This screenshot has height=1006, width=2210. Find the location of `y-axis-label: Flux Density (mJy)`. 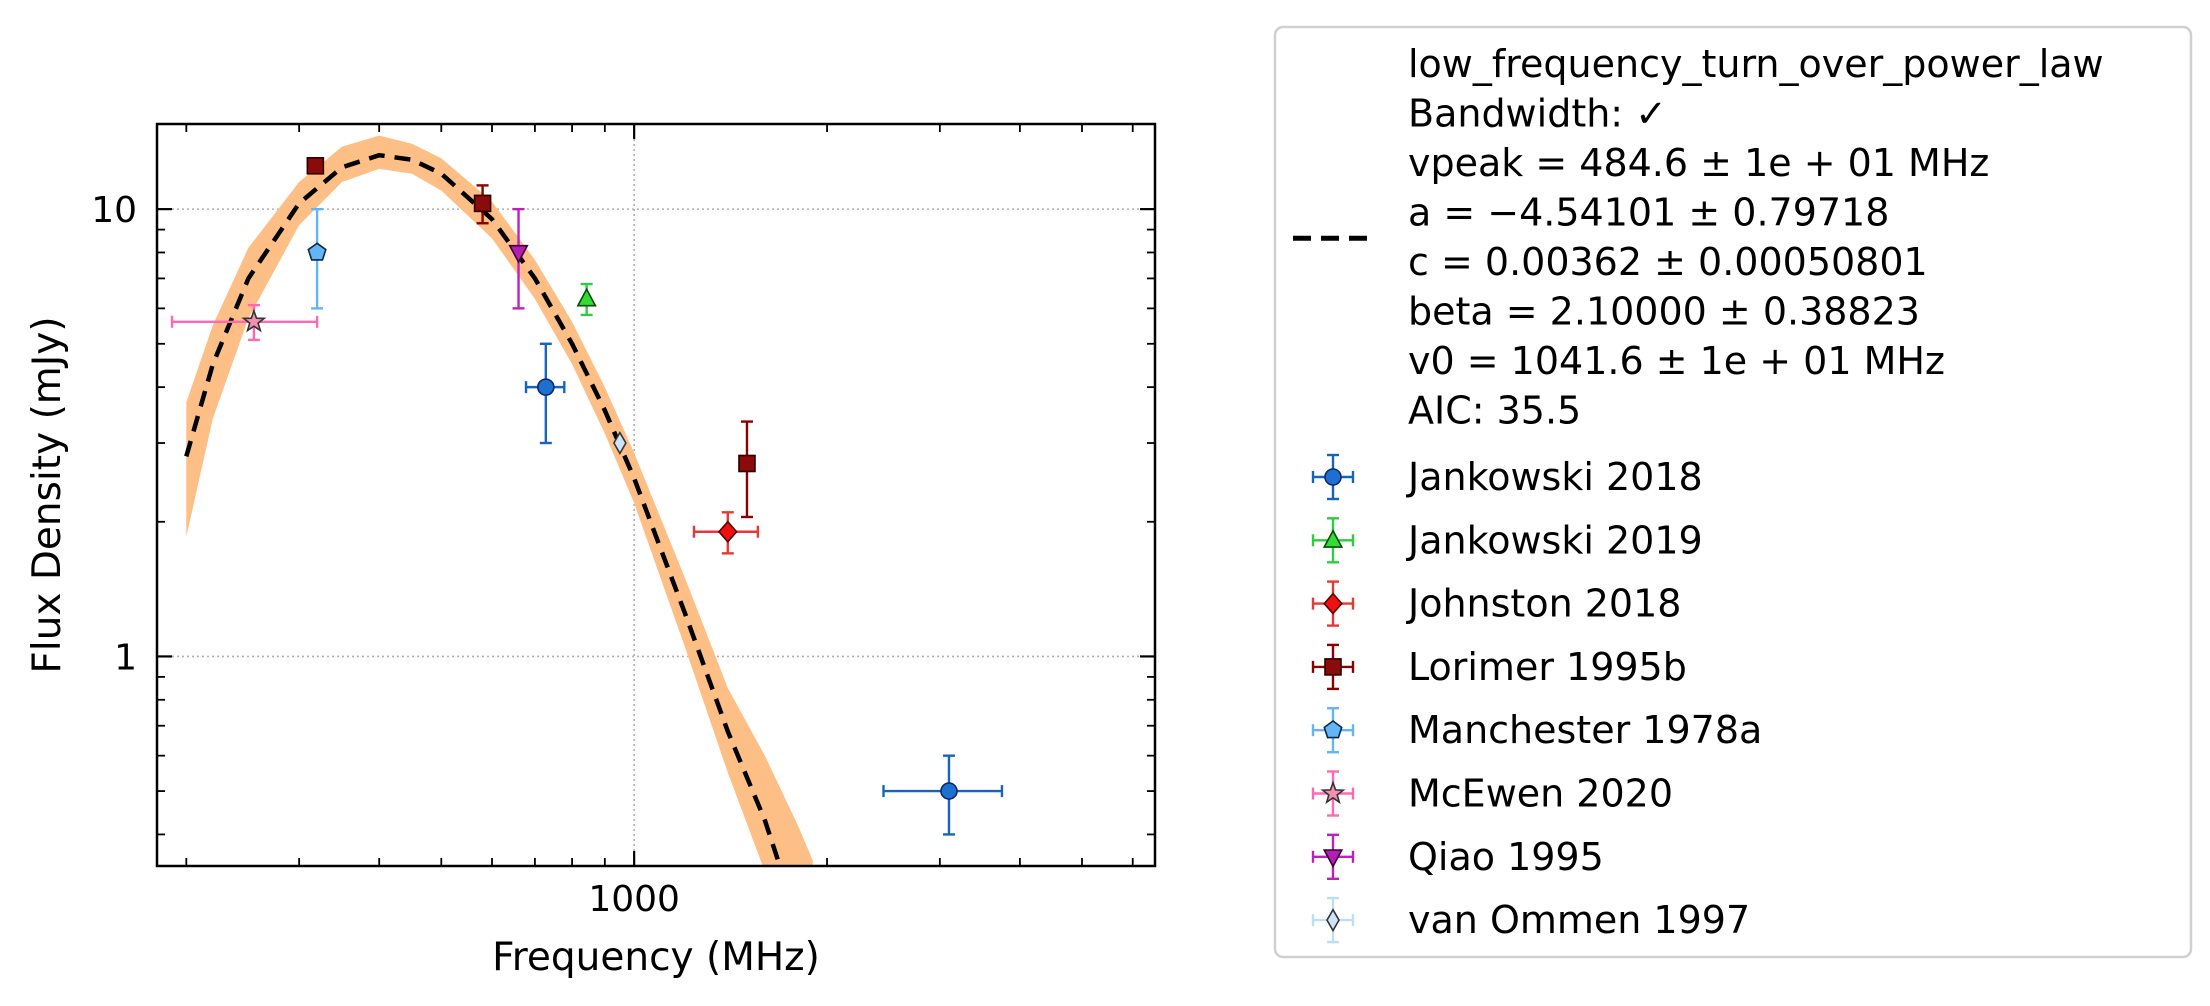

y-axis-label: Flux Density (mJy) is located at coordinates (47, 494).